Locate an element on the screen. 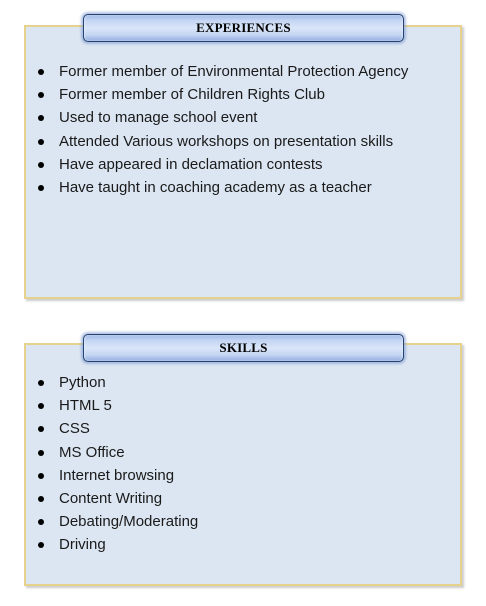  list-item: Content Writing is located at coordinates (117, 498).